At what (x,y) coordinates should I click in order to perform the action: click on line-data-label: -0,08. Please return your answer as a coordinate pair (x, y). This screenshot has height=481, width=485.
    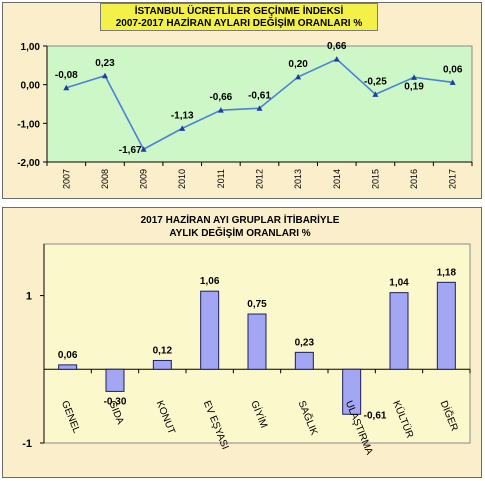
    Looking at the image, I should click on (66, 75).